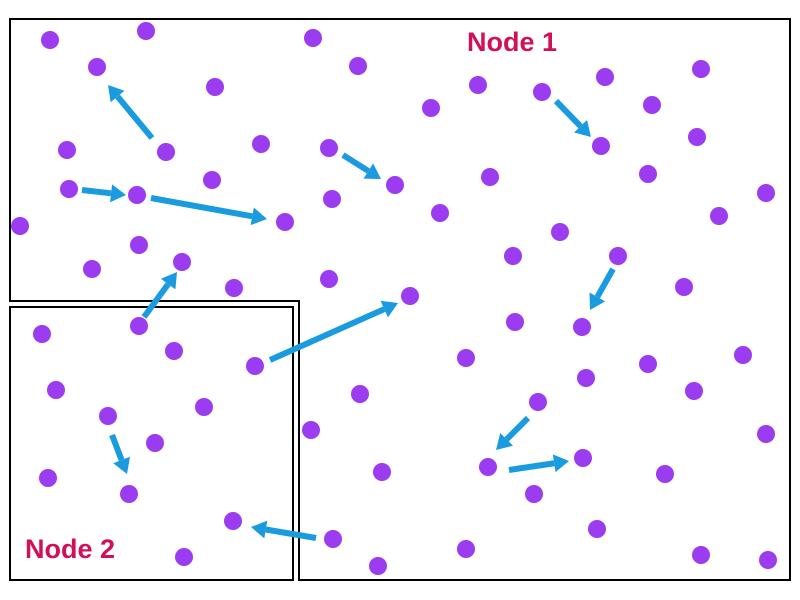 This screenshot has width=800, height=600. What do you see at coordinates (512, 42) in the screenshot?
I see `node1-label: Node 1` at bounding box center [512, 42].